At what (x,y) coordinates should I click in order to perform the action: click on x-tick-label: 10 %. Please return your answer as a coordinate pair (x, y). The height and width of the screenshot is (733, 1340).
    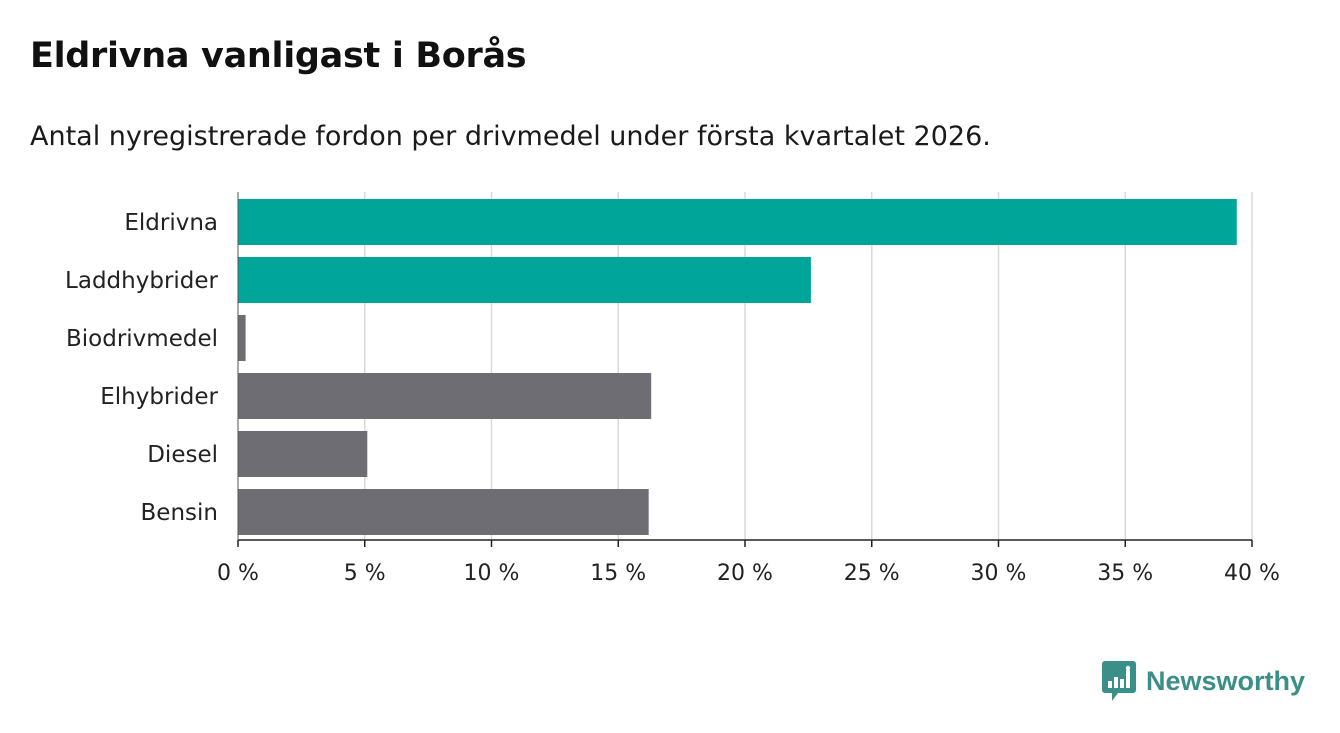
    Looking at the image, I should click on (492, 573).